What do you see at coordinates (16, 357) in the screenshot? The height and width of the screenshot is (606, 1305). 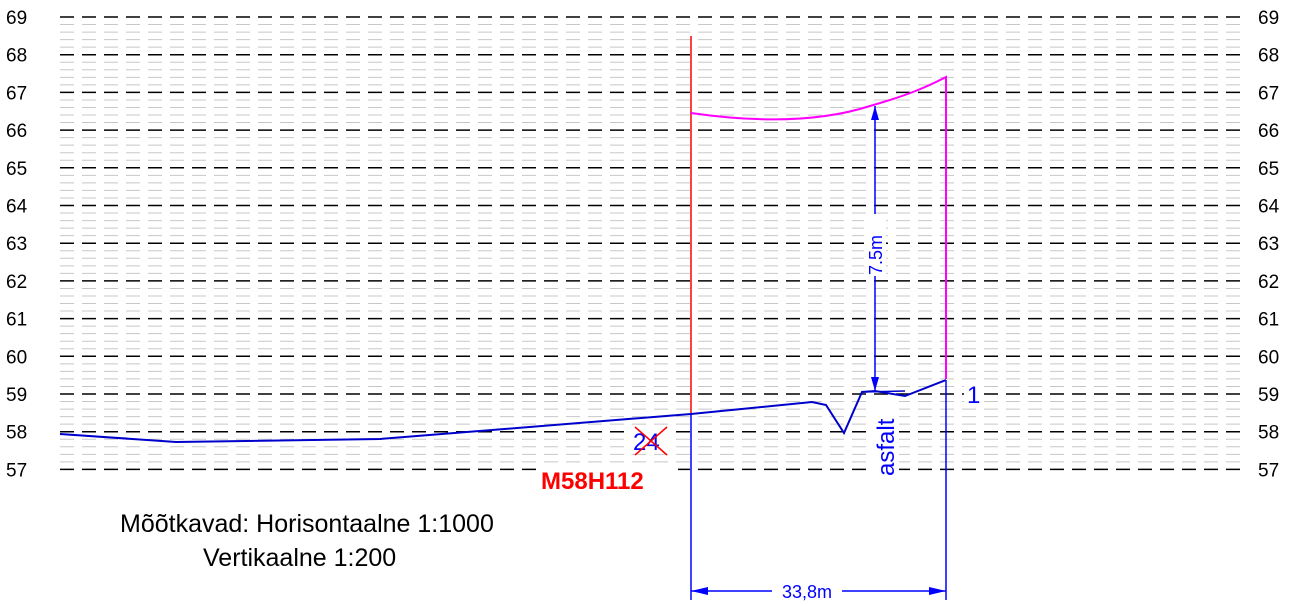 I see `y-tick-label-left: 60` at bounding box center [16, 357].